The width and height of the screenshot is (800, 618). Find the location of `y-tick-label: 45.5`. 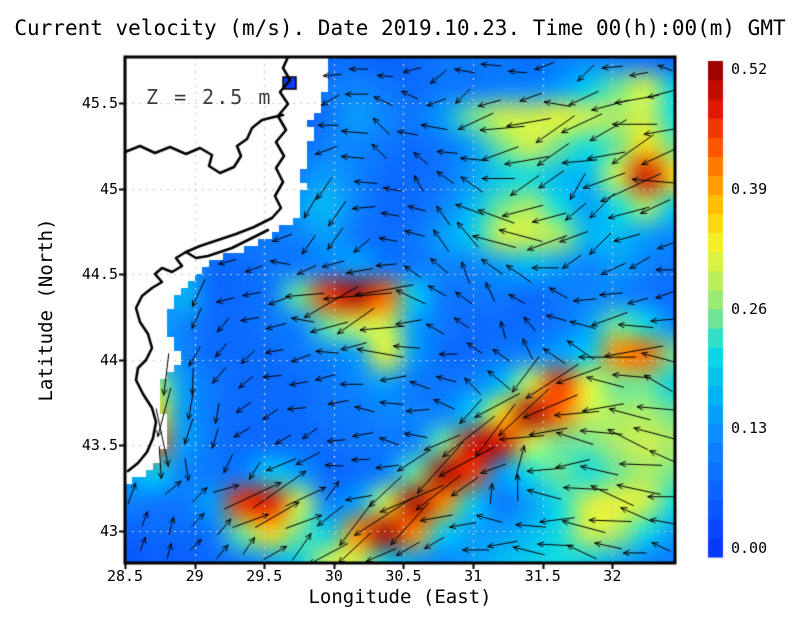

y-tick-label: 45.5 is located at coordinates (99, 103).